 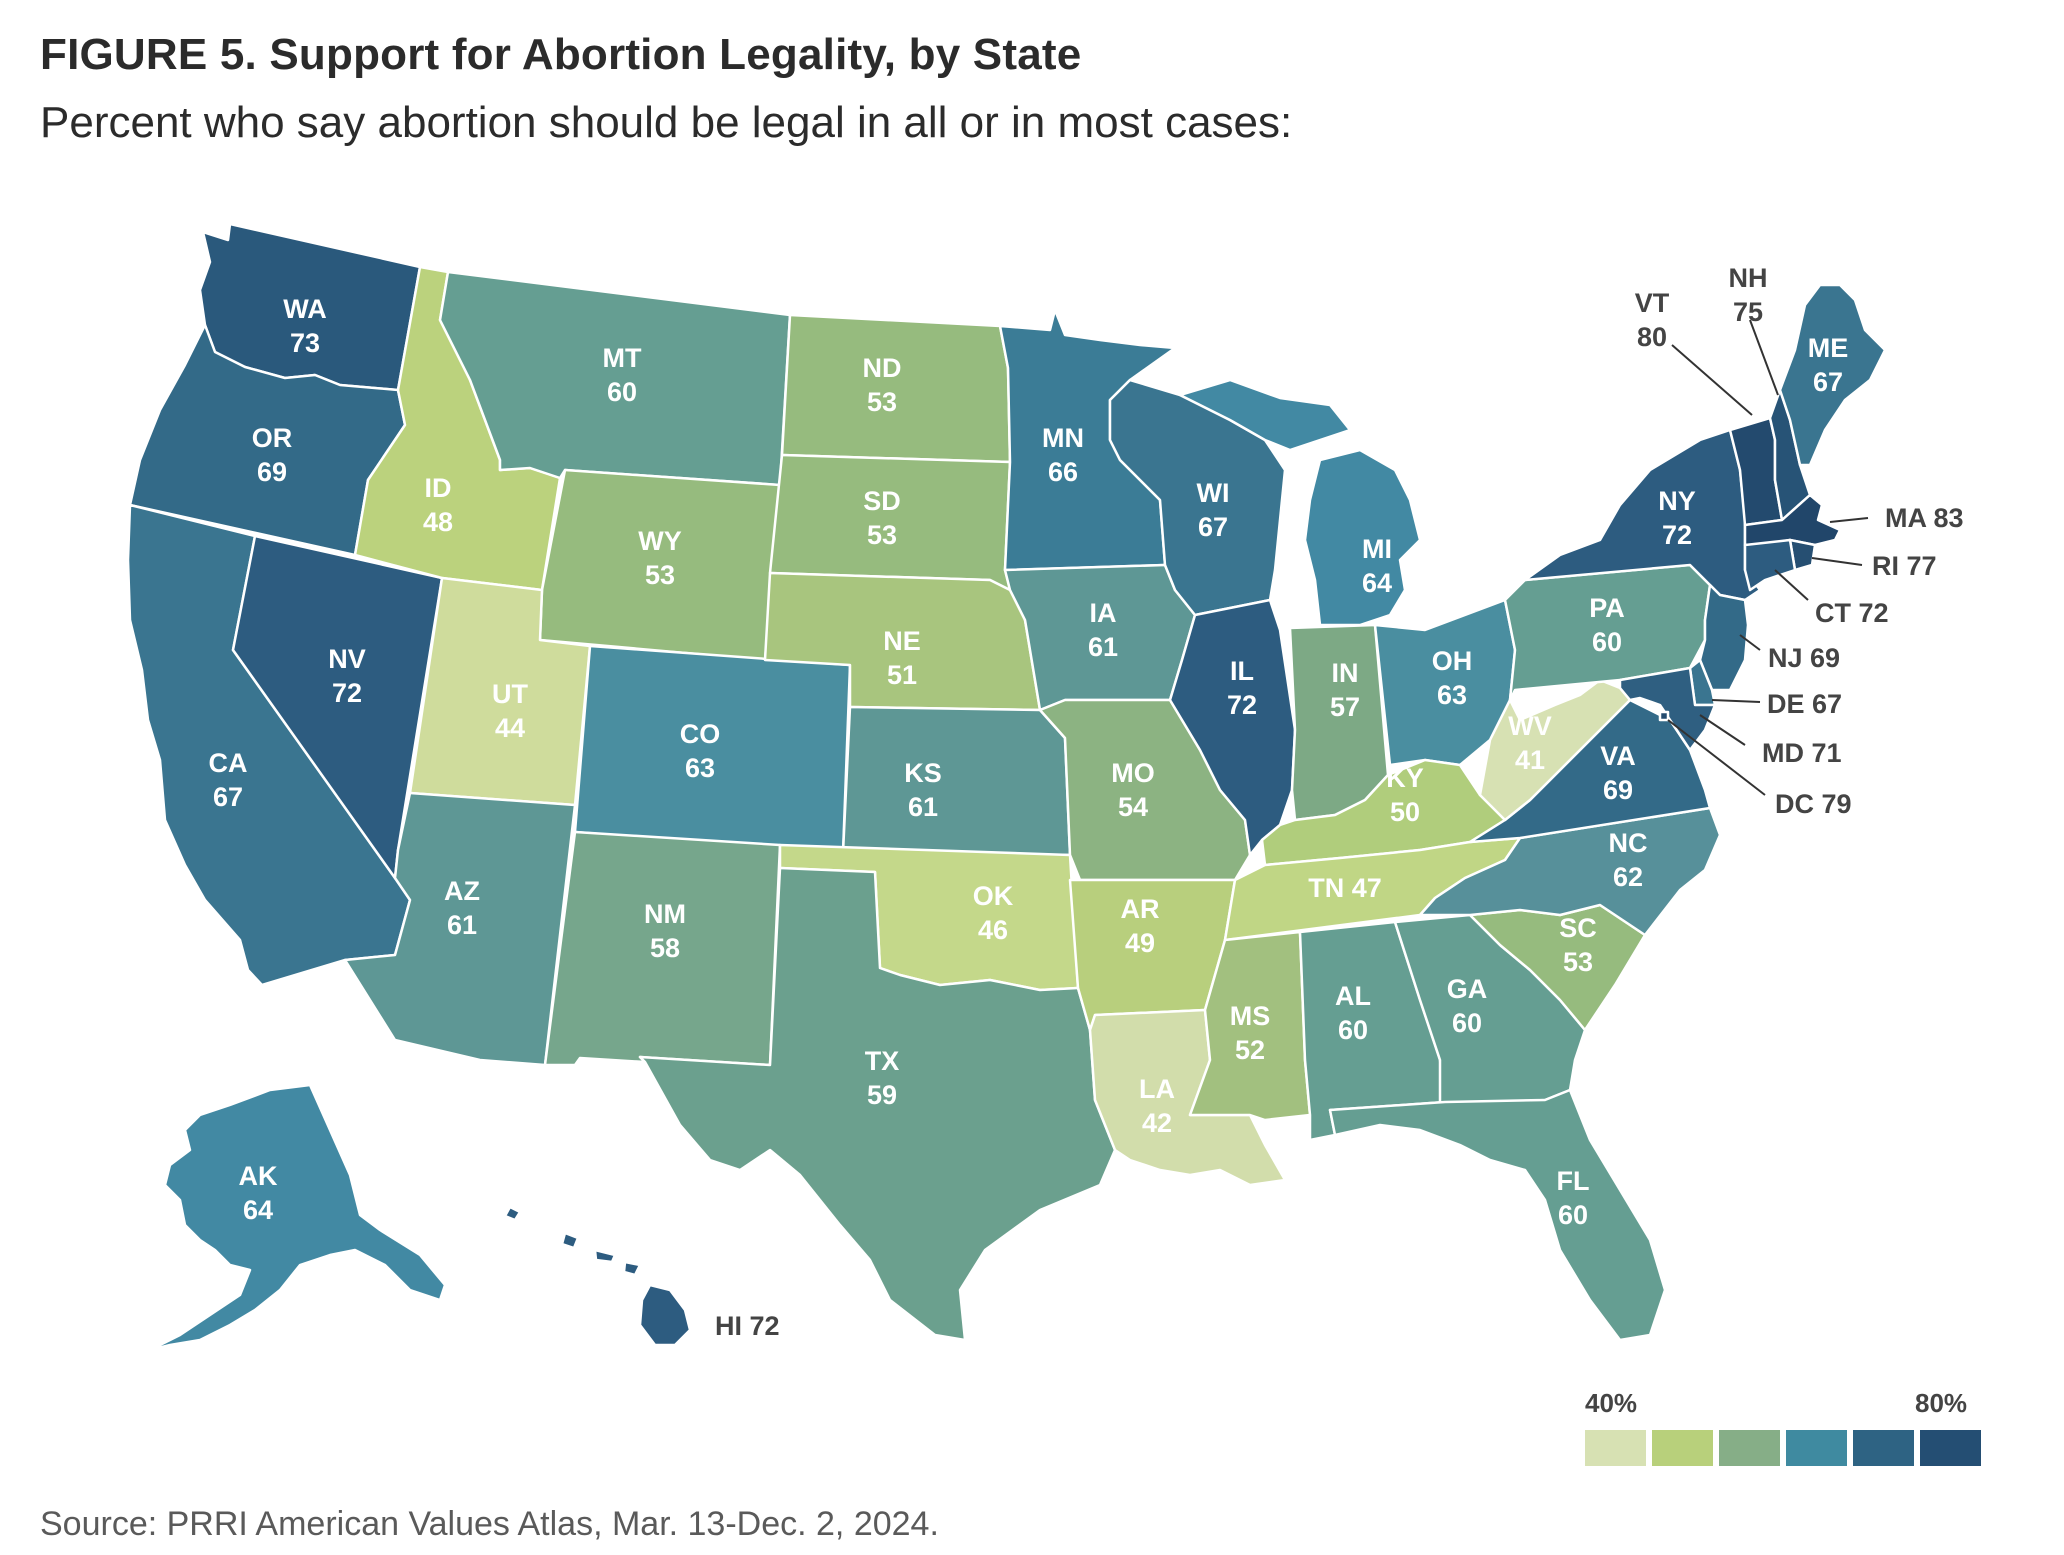 What do you see at coordinates (1849, 520) in the screenshot?
I see `leader-MA` at bounding box center [1849, 520].